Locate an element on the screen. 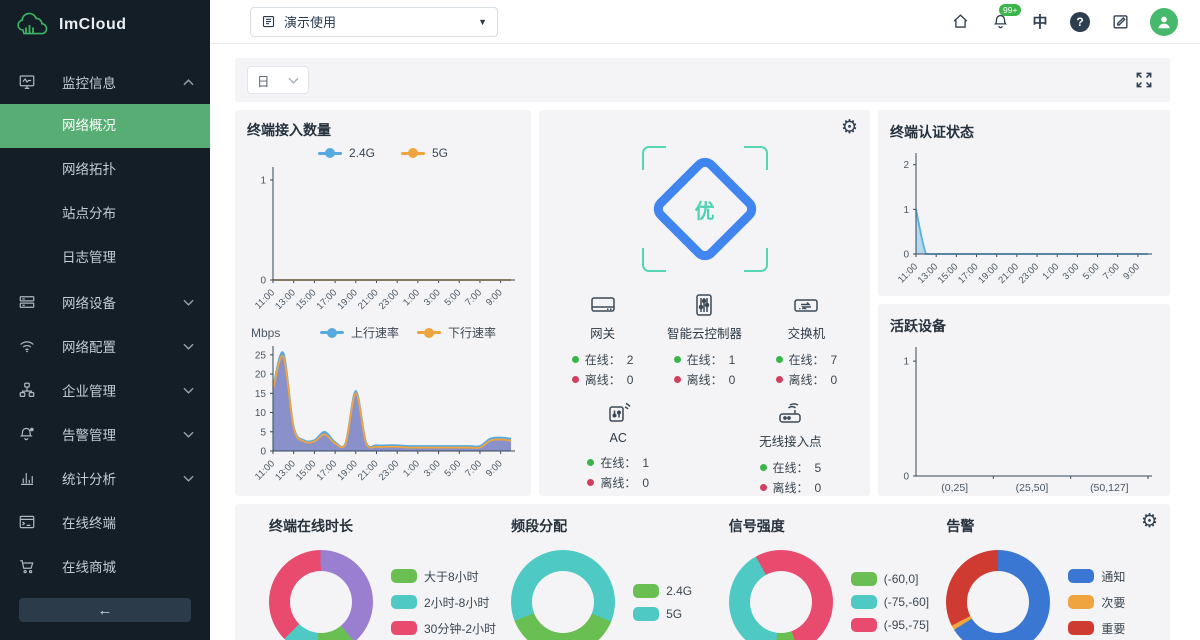  legend-item: 2.4G is located at coordinates (662, 590).